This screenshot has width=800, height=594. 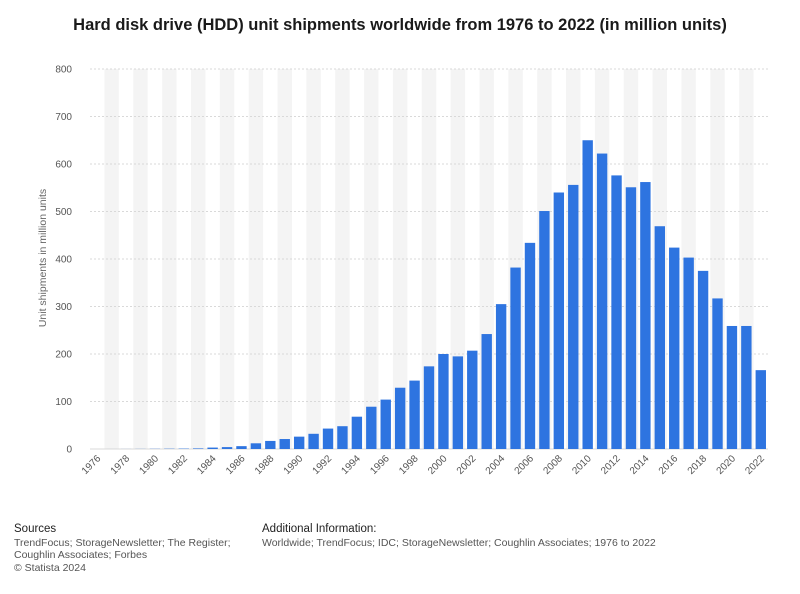 What do you see at coordinates (63, 307) in the screenshot?
I see `y-tick-label: 300` at bounding box center [63, 307].